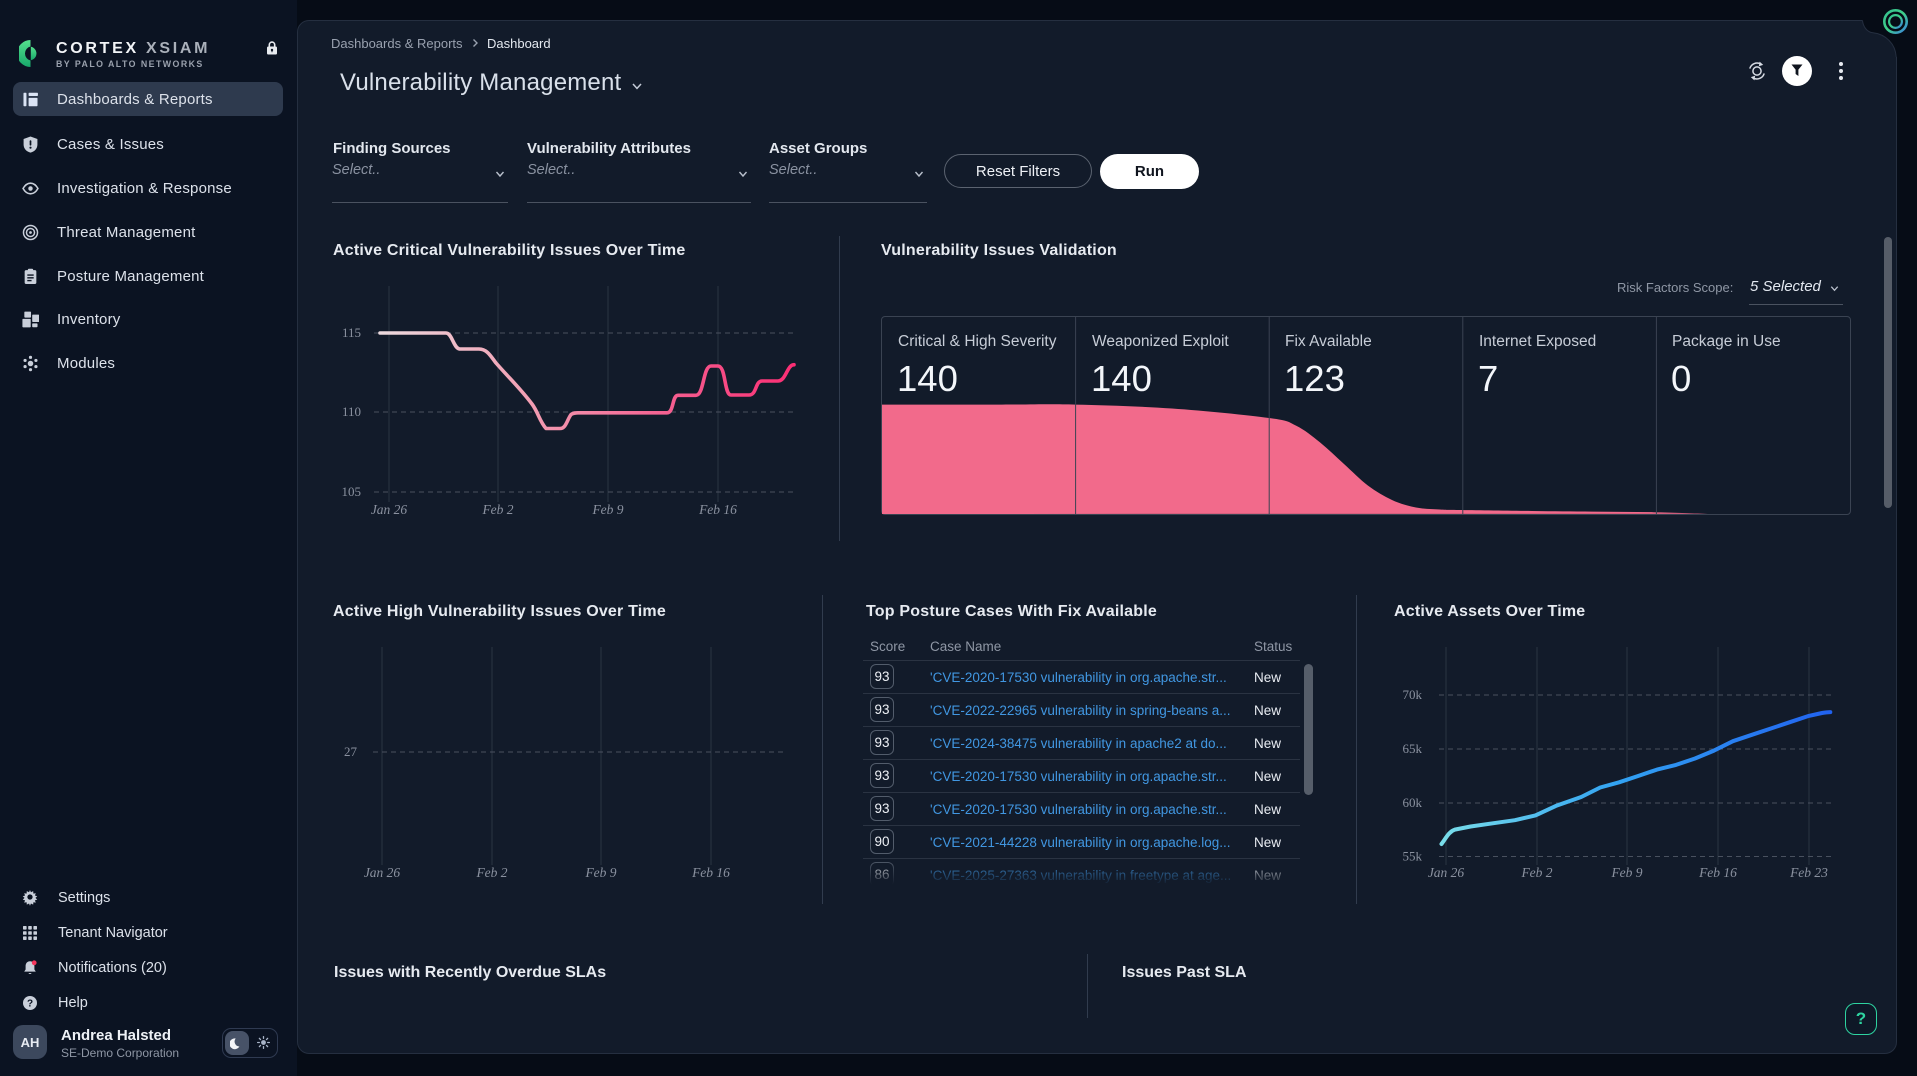 This screenshot has height=1076, width=1917. I want to click on svg-text: 60k, so click(1413, 802).